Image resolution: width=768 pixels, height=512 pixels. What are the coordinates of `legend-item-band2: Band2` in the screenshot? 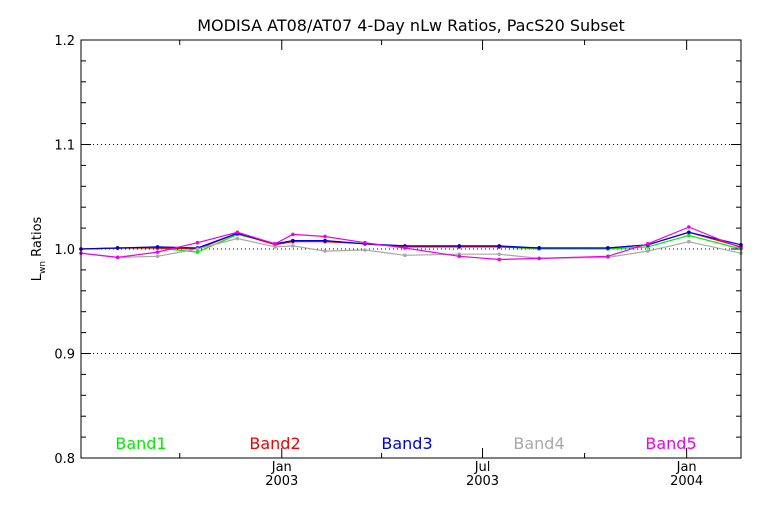 It's located at (274, 443).